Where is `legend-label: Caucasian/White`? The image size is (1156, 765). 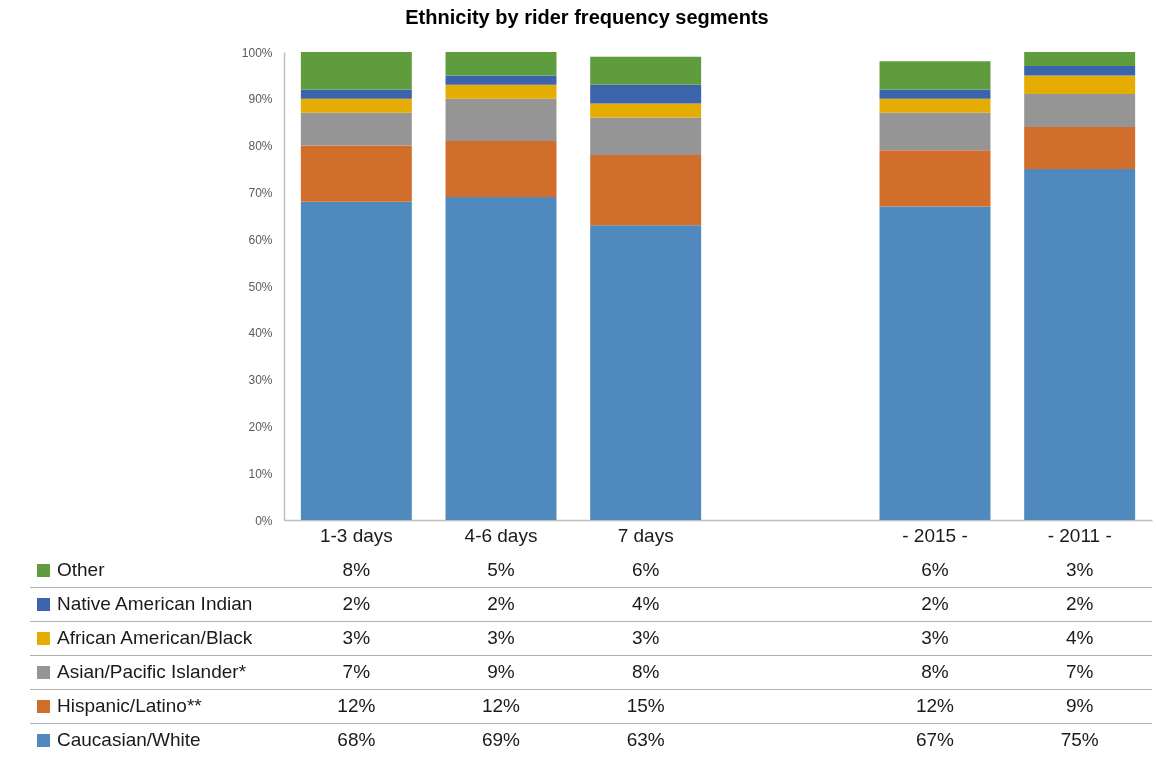
legend-label: Caucasian/White is located at coordinates (129, 740).